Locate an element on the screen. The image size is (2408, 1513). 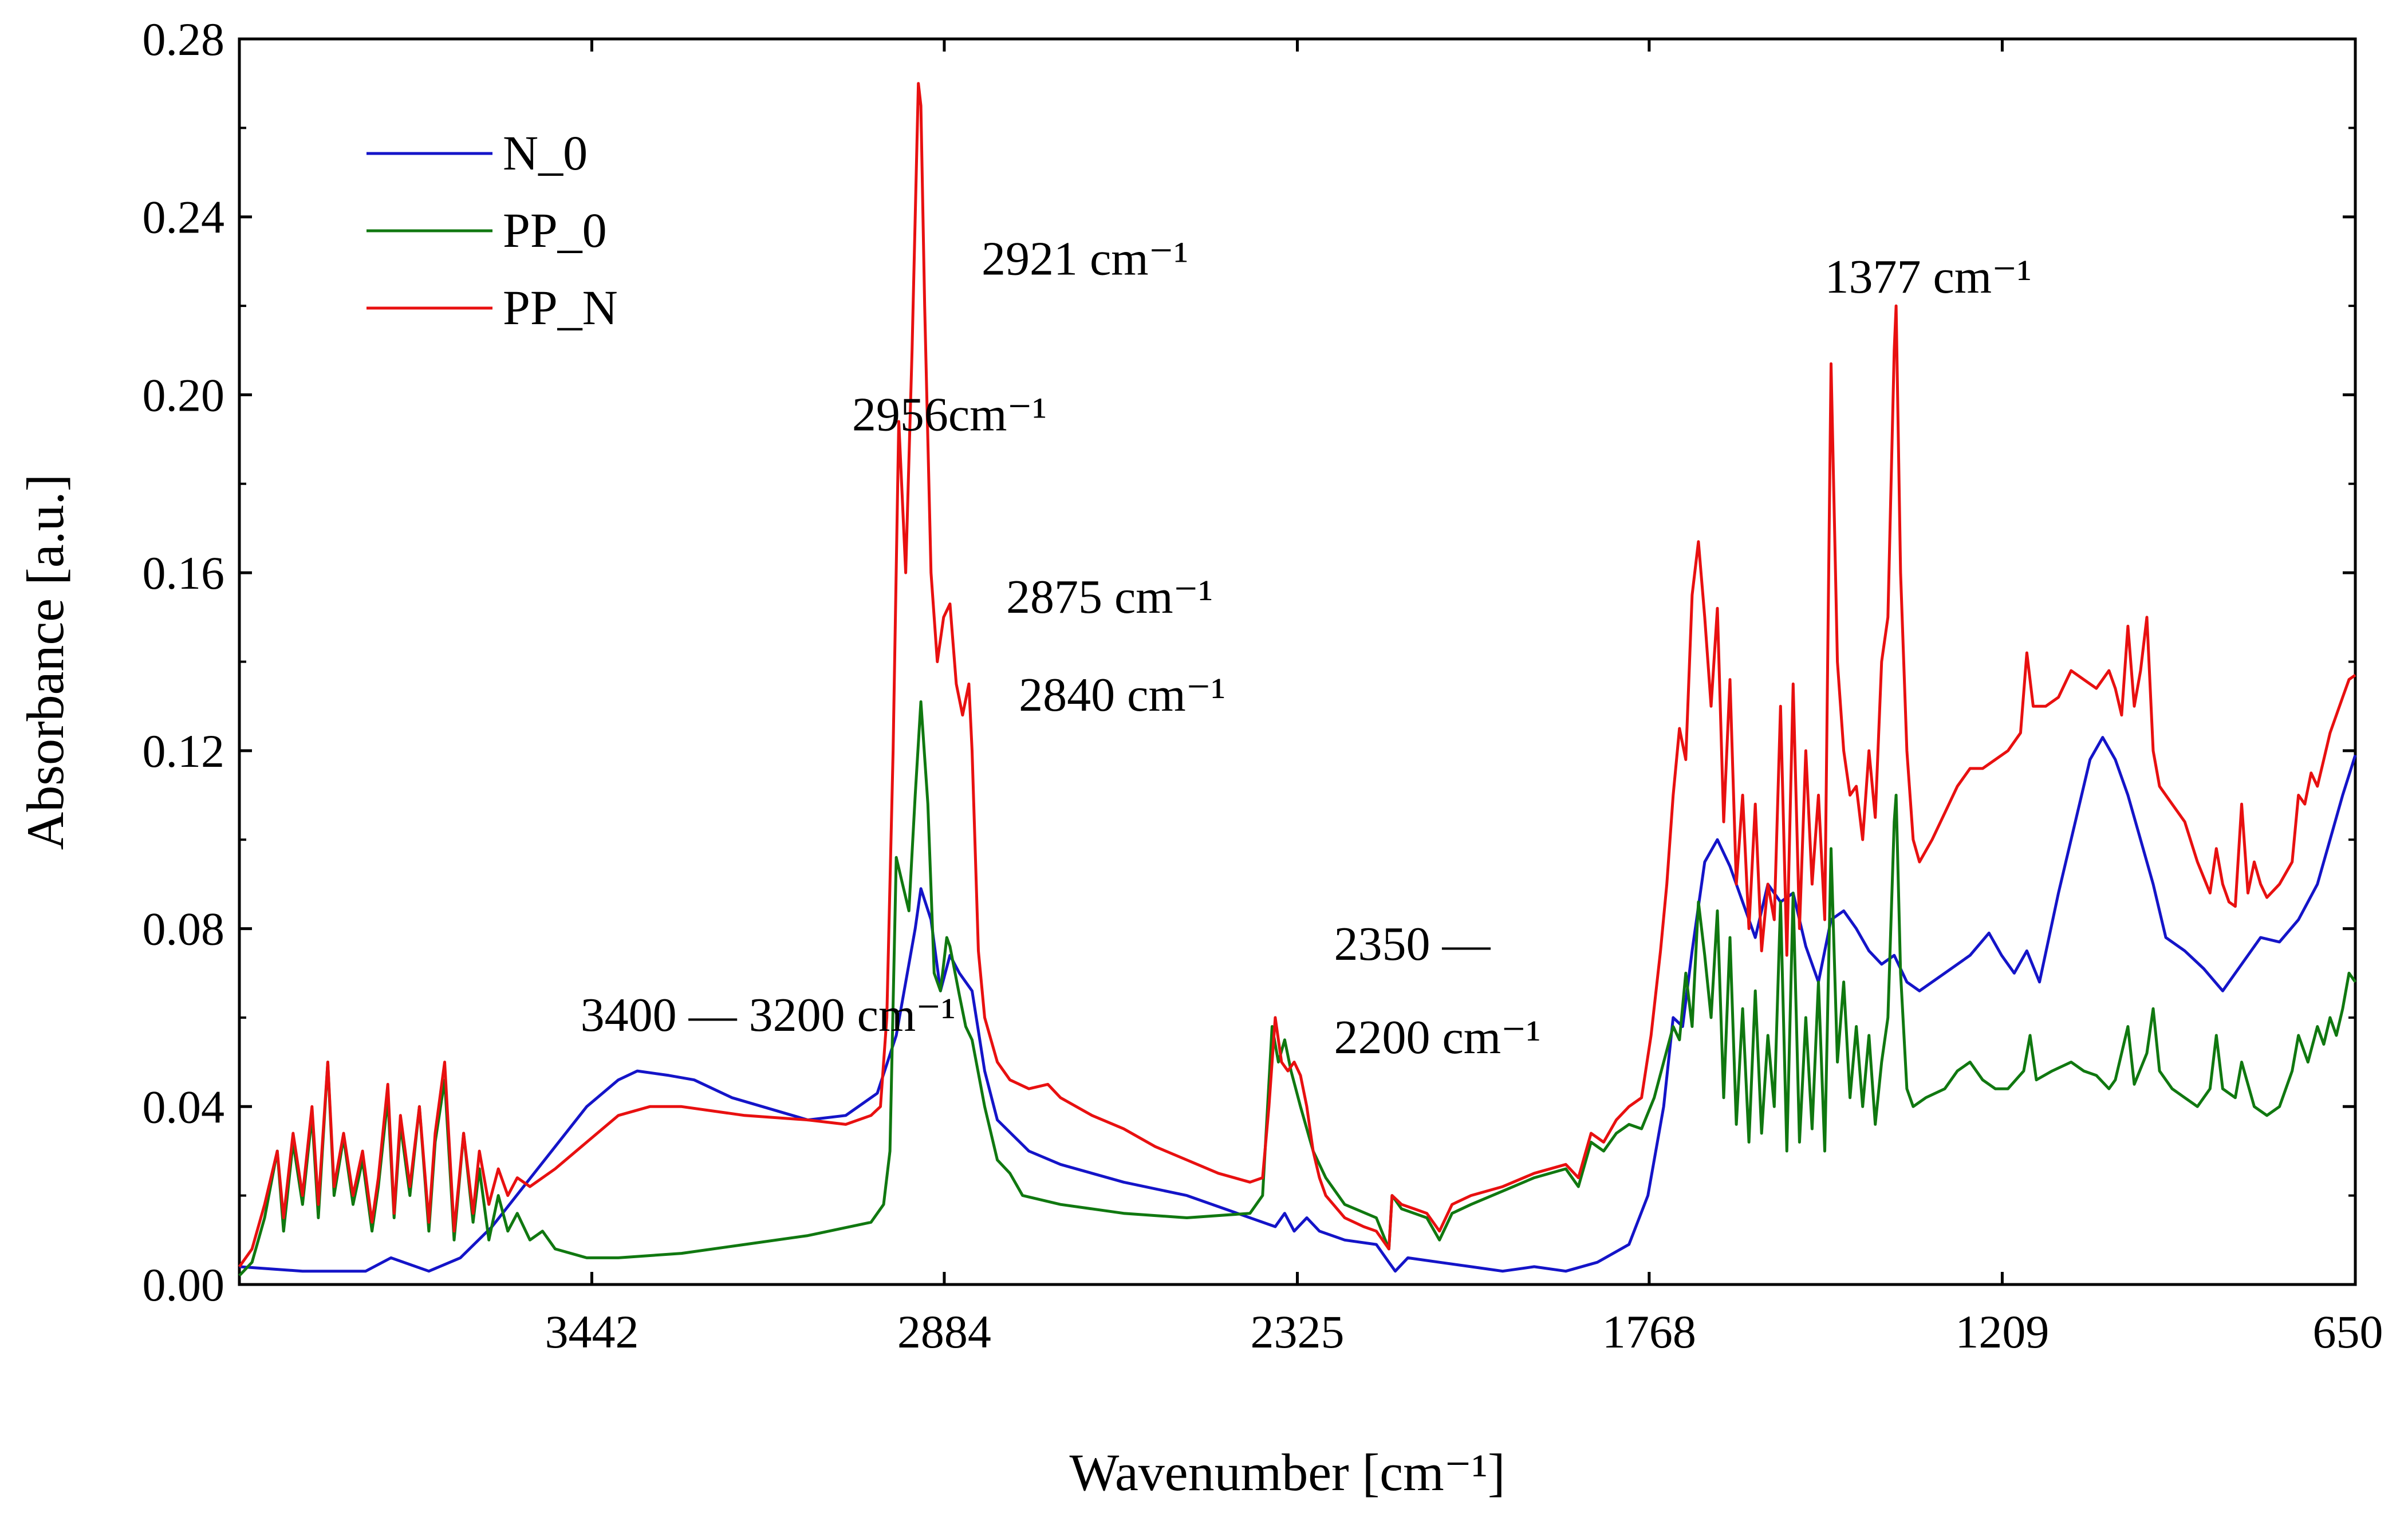
x-axis-title: Wavenumber [cm⁻¹] is located at coordinates (1288, 1472).